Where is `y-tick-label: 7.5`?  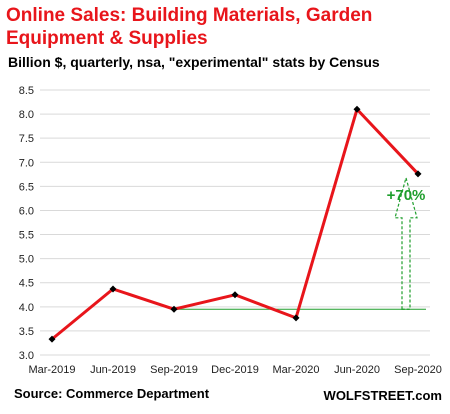
y-tick-label: 7.5 is located at coordinates (26, 139).